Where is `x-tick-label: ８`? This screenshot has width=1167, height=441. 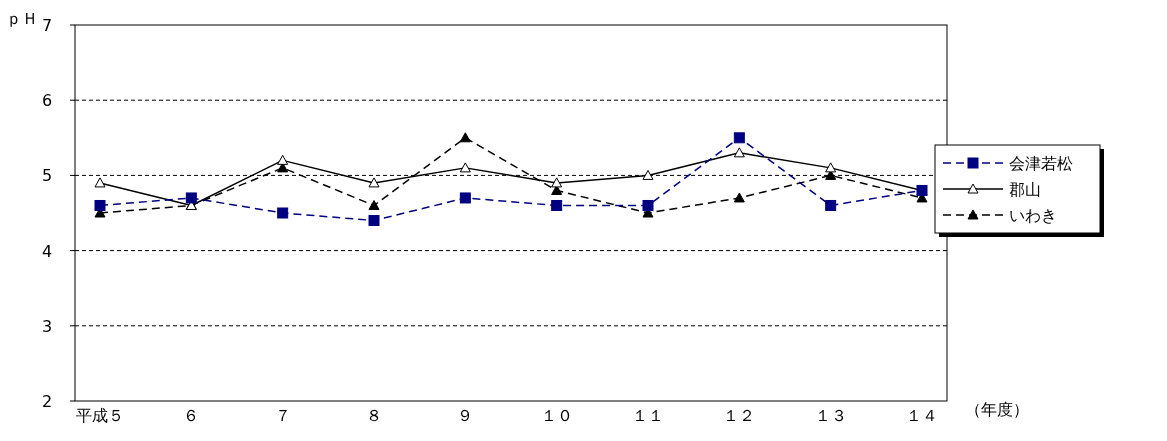
x-tick-label: ８ is located at coordinates (374, 415).